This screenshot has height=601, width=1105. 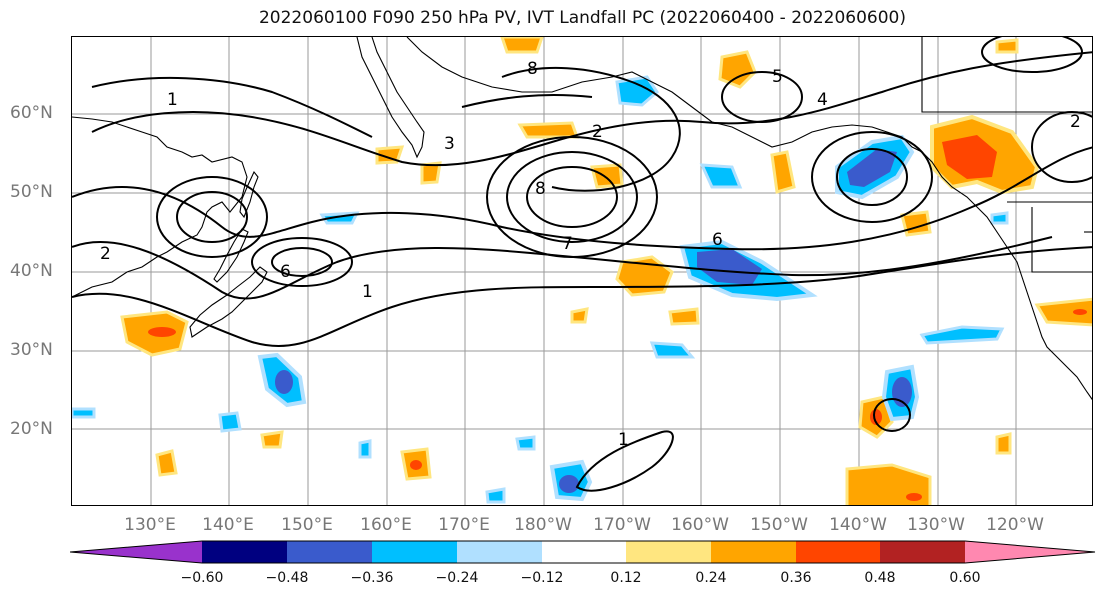 What do you see at coordinates (779, 525) in the screenshot?
I see `lon-label-150w: 150°W` at bounding box center [779, 525].